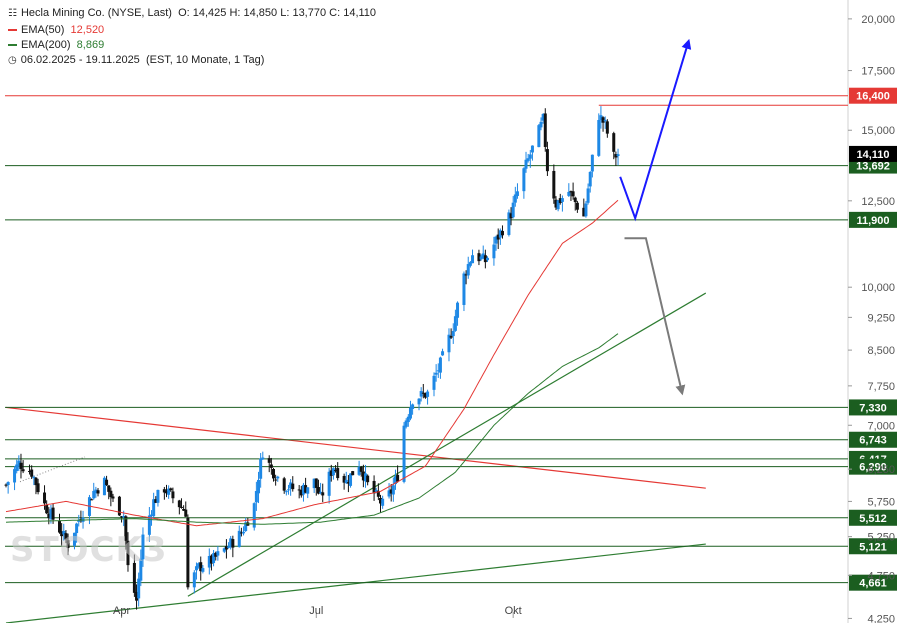 This screenshot has height=623, width=900. I want to click on dotted-trendline, so click(52, 469).